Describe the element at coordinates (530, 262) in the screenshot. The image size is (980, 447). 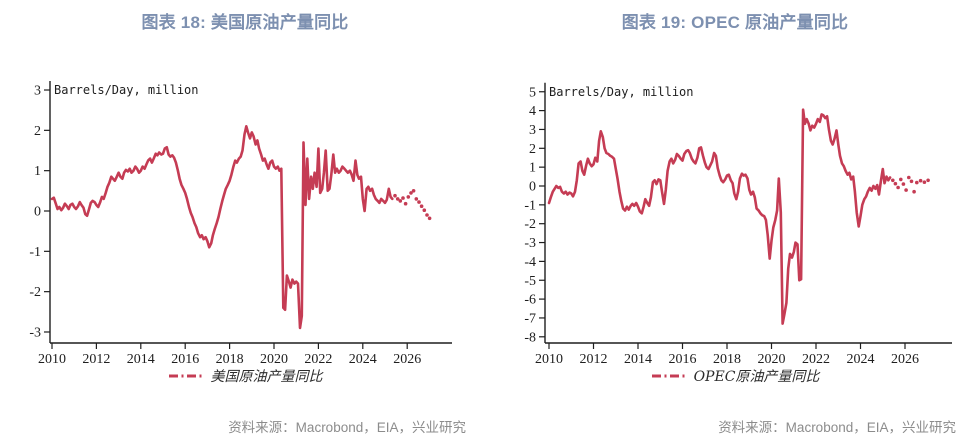
I see `svg-text: -4` at that location.